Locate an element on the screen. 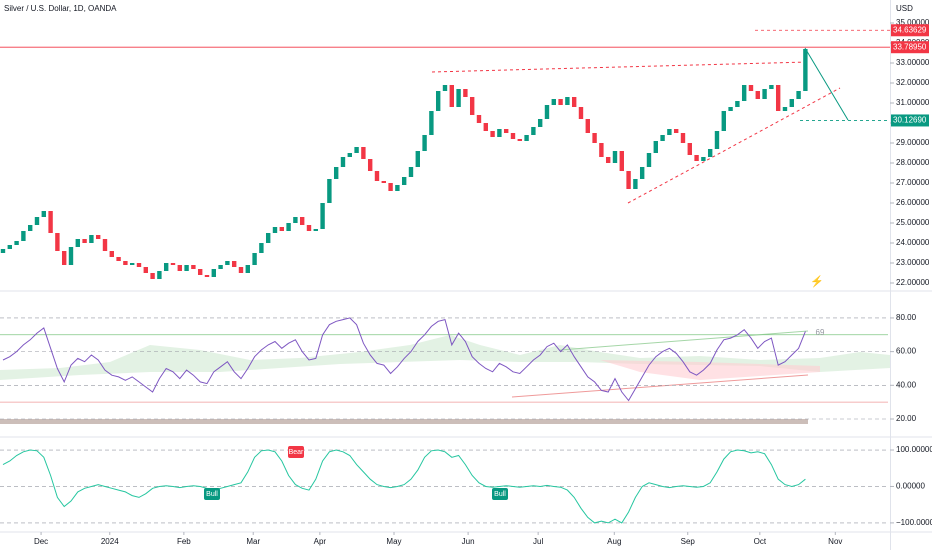  y-tick-label: 28.00000 is located at coordinates (913, 162).